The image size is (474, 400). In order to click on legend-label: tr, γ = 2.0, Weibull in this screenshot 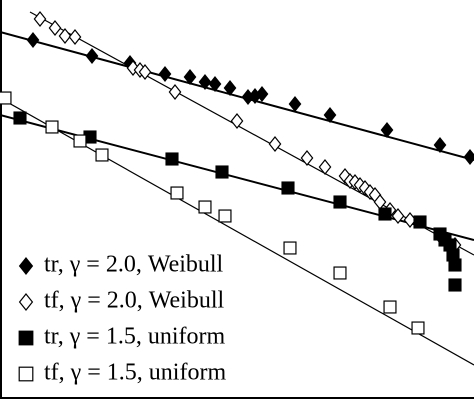, I will do `click(134, 265)`.